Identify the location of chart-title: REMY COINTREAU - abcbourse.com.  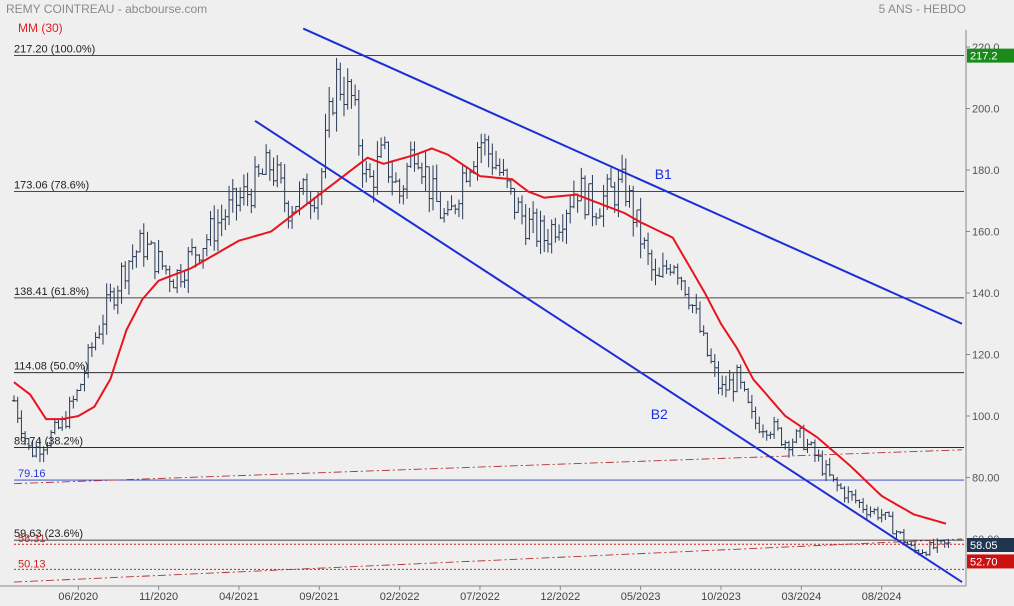
(107, 9).